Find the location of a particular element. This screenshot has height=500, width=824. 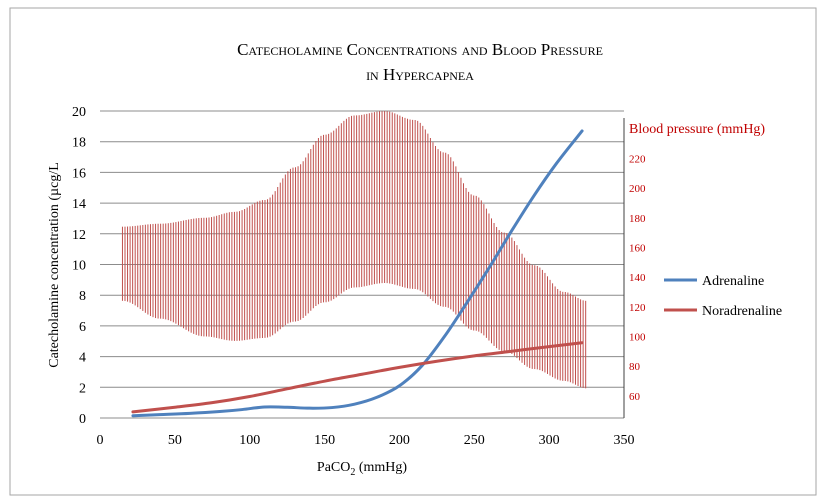

legend: Adrenaline Noradrenaline is located at coordinates (723, 296).